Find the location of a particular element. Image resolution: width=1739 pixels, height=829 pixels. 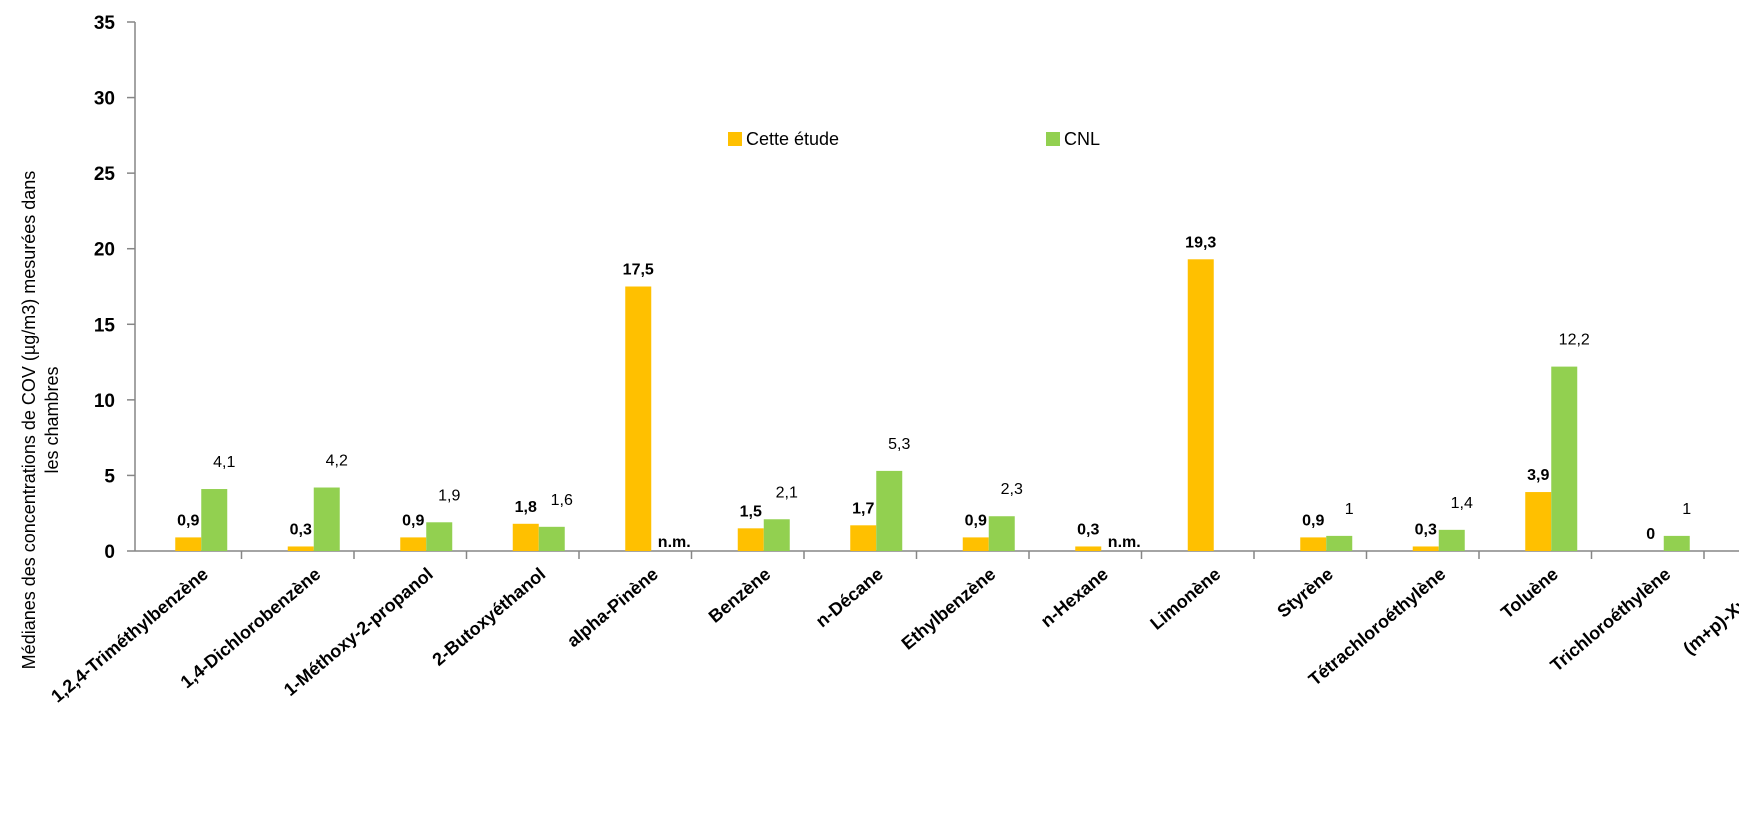

bar-cnl-benzene is located at coordinates (776, 535).